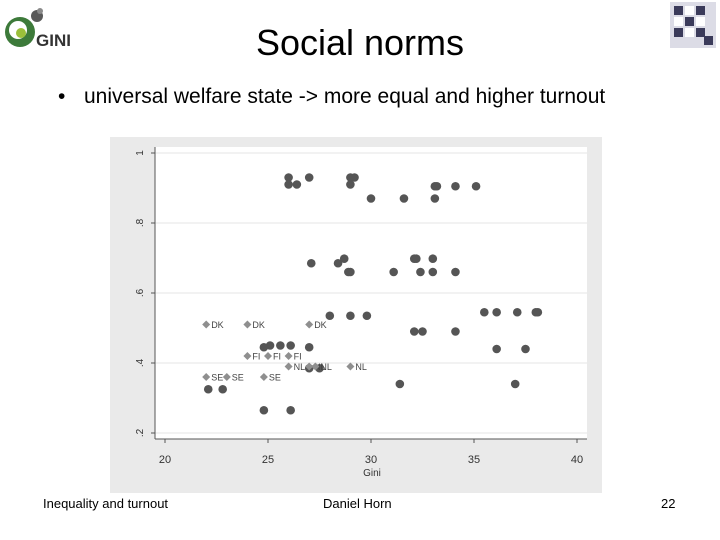 This screenshot has width=720, height=540. I want to click on corner-decoration, so click(693, 25).